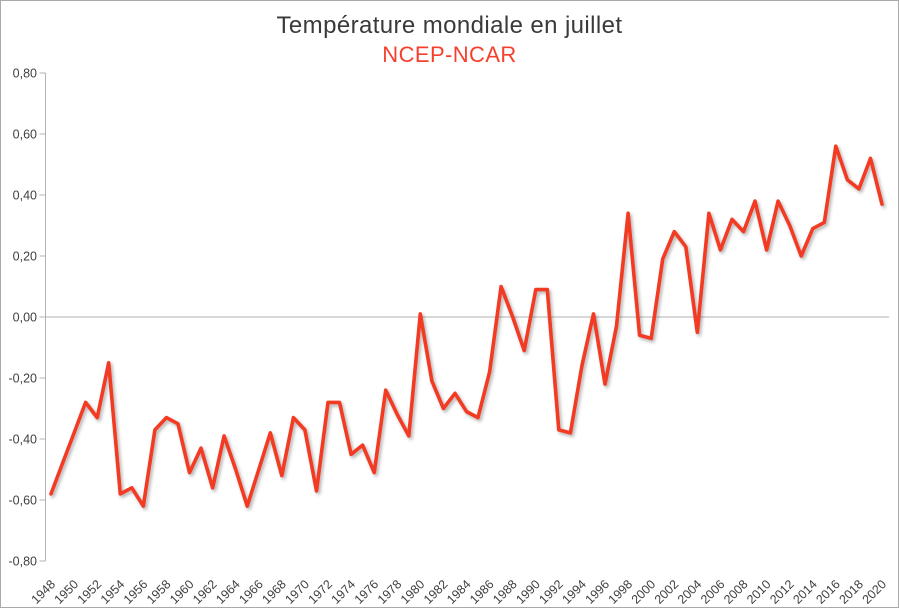  Describe the element at coordinates (782, 592) in the screenshot. I see `x-tick-label: 2012` at that location.